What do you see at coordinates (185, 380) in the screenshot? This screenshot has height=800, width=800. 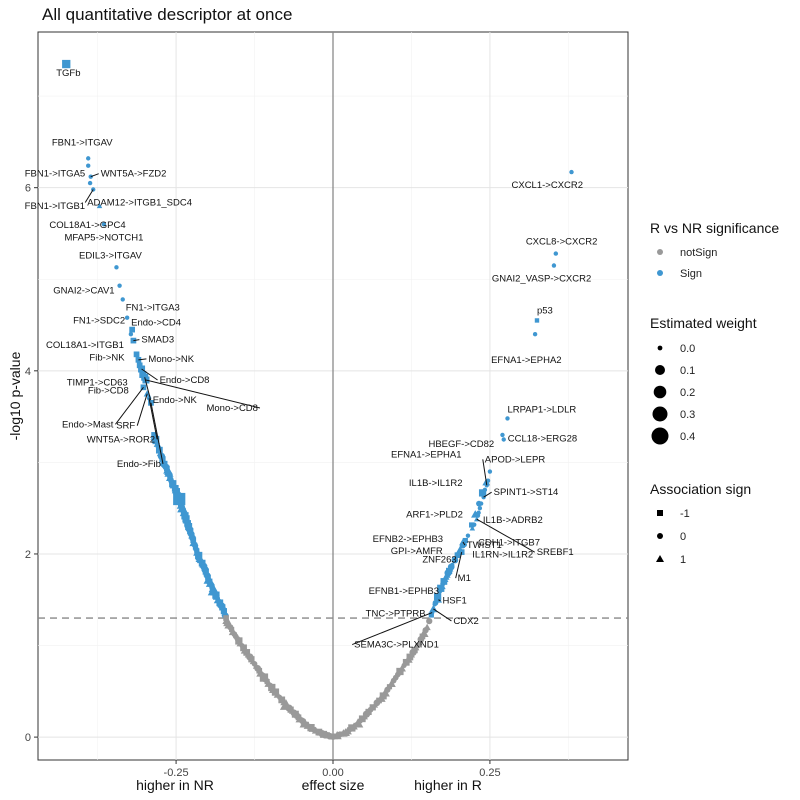 I see `point-label: Endo->CD8` at bounding box center [185, 380].